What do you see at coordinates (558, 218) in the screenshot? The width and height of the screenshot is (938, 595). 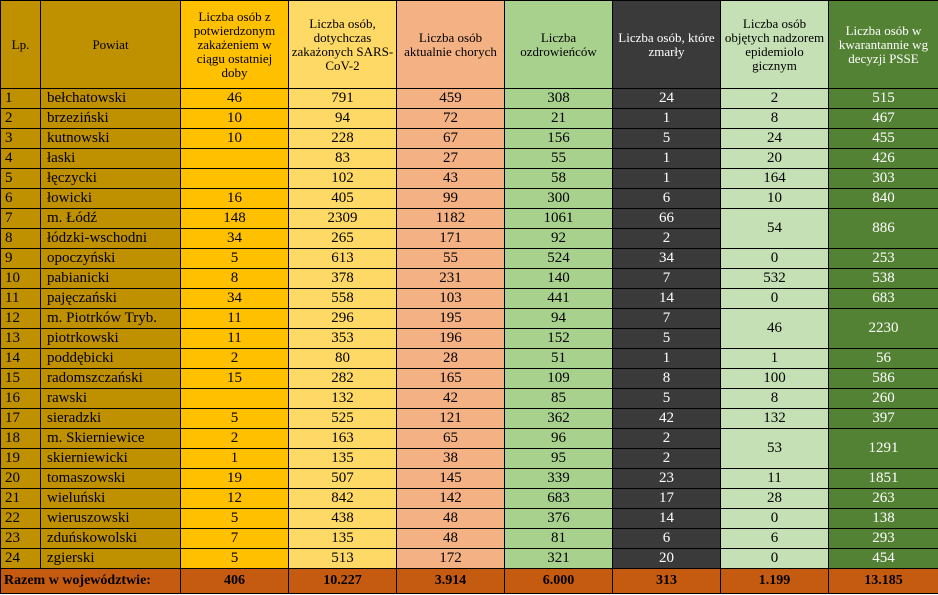 I see `cell-recovered: 1061` at bounding box center [558, 218].